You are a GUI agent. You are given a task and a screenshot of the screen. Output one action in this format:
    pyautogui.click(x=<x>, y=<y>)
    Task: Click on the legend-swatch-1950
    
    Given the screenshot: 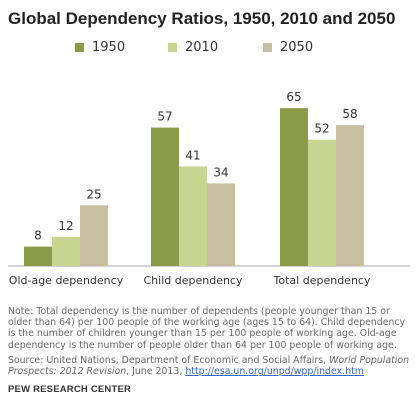 What is the action you would take?
    pyautogui.click(x=79, y=47)
    